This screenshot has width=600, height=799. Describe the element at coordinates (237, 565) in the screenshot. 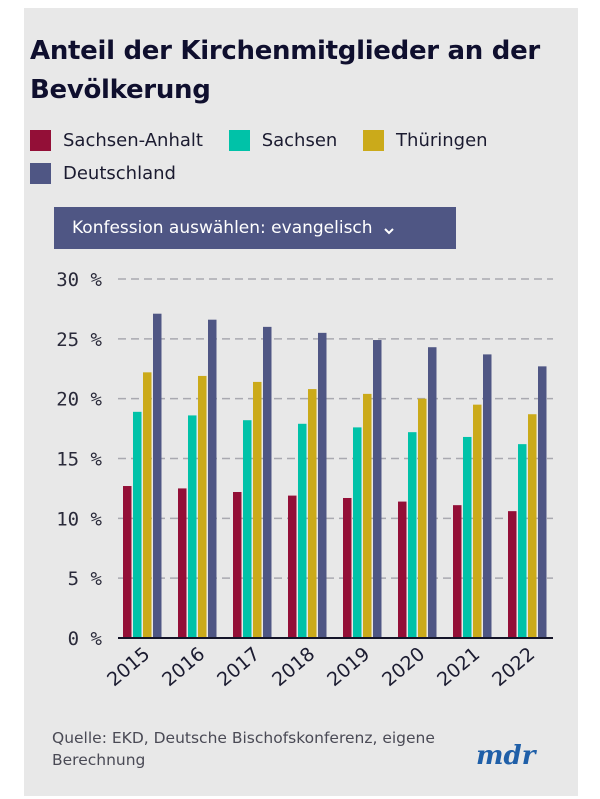

I see `bar-sachsen-anhalt-2017` at that location.